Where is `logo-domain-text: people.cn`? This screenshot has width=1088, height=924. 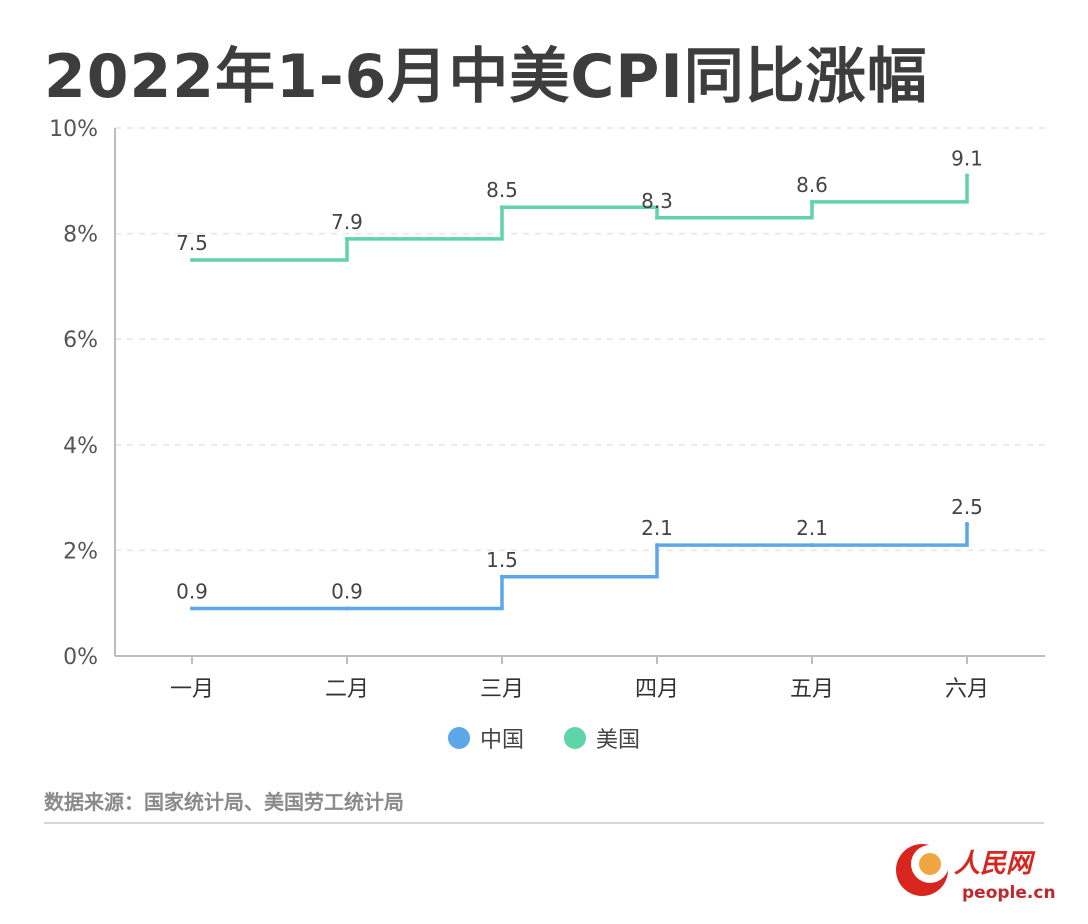
logo-domain-text: people.cn is located at coordinates (1009, 893).